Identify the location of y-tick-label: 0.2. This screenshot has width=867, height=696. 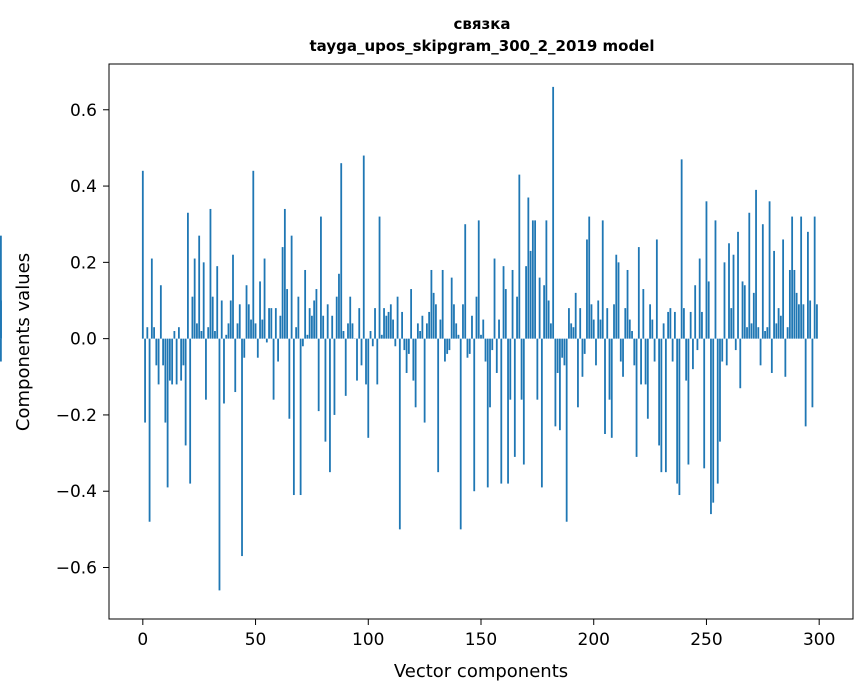
(83, 263).